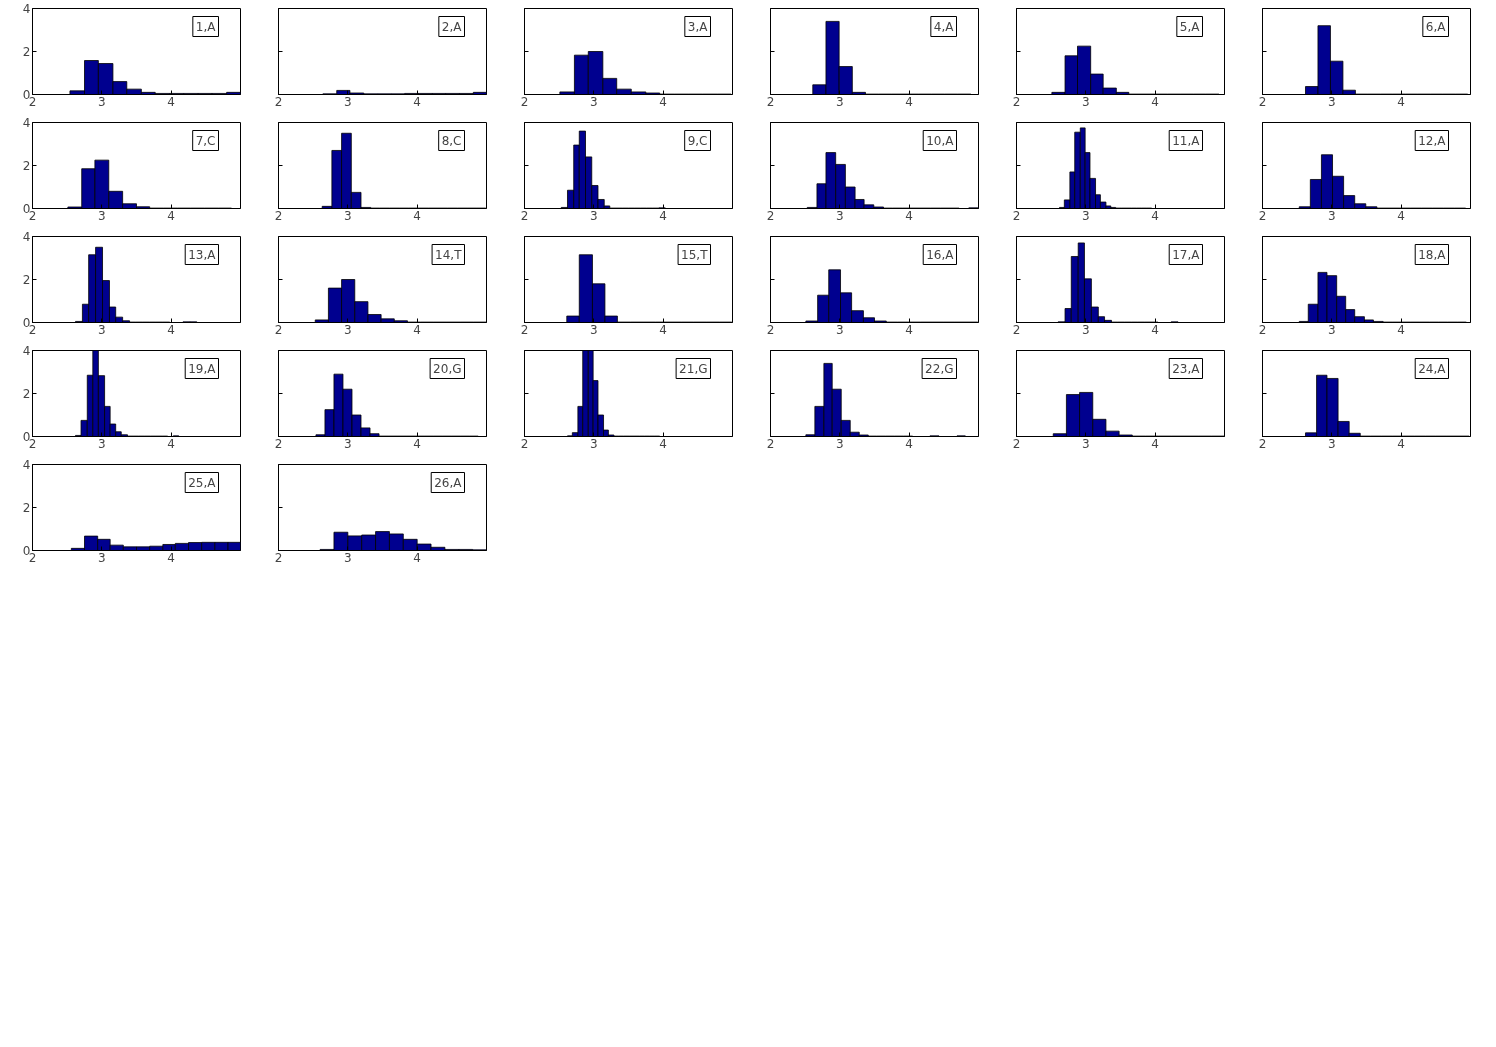  What do you see at coordinates (1186, 254) in the screenshot?
I see `text: 17,A` at bounding box center [1186, 254].